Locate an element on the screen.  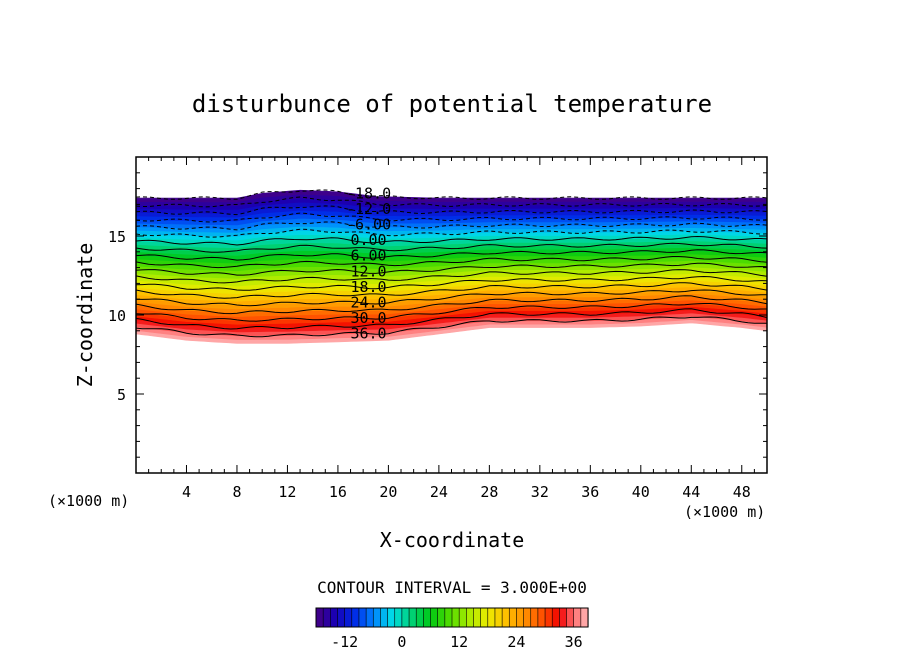
x-unit-label-left: (×1000 m) is located at coordinates (88, 501).